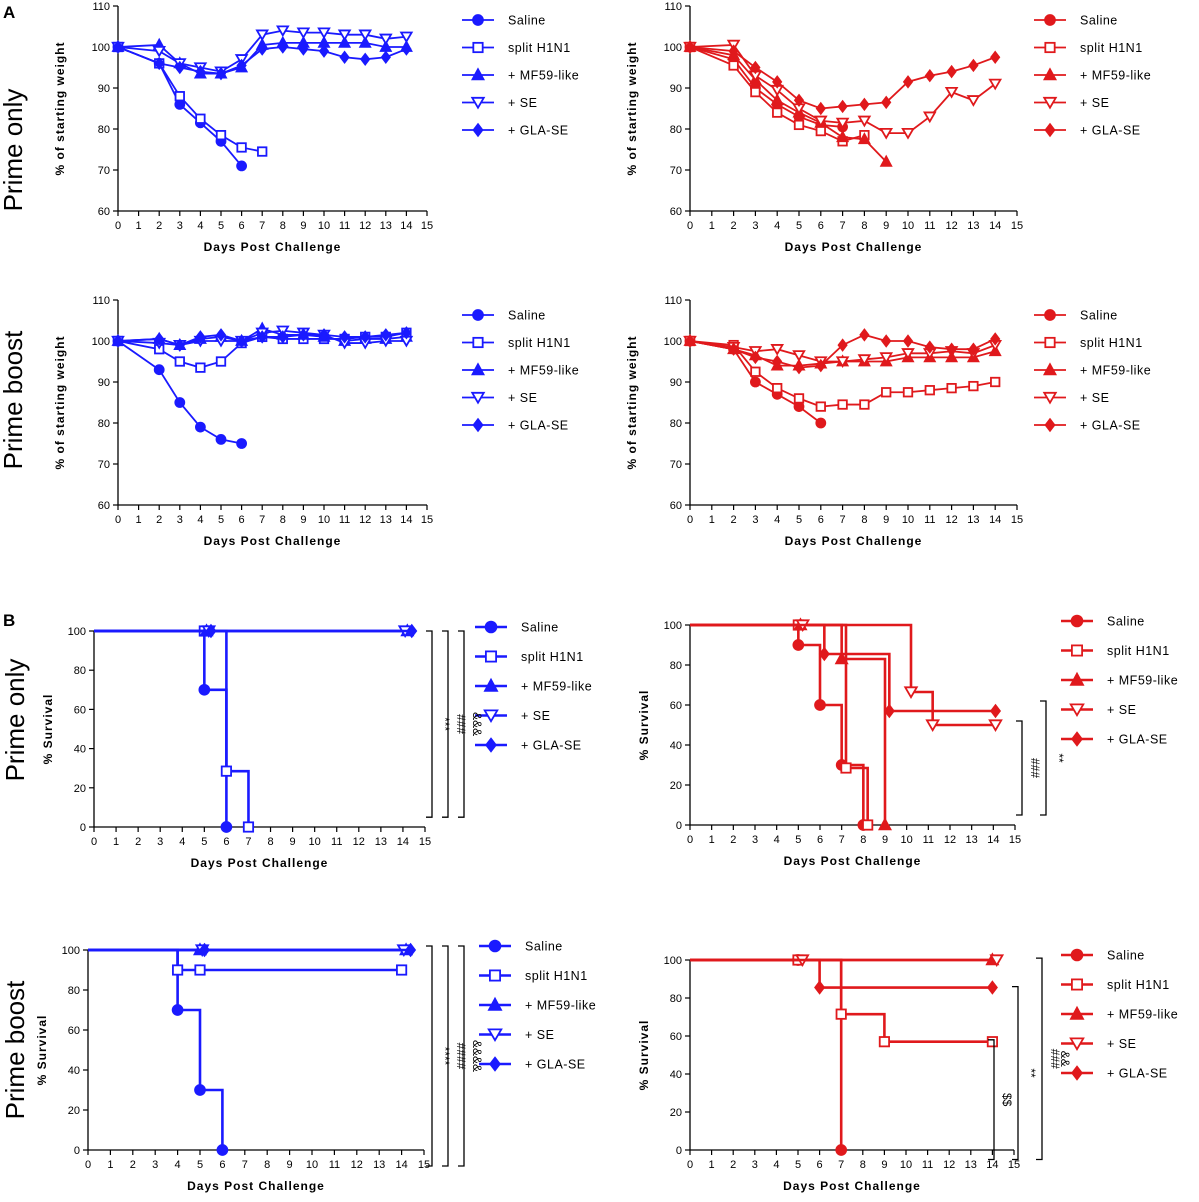 Image resolution: width=1199 pixels, height=1202 pixels. What do you see at coordinates (527, 21) in the screenshot?
I see `legend-label: Saline` at bounding box center [527, 21].